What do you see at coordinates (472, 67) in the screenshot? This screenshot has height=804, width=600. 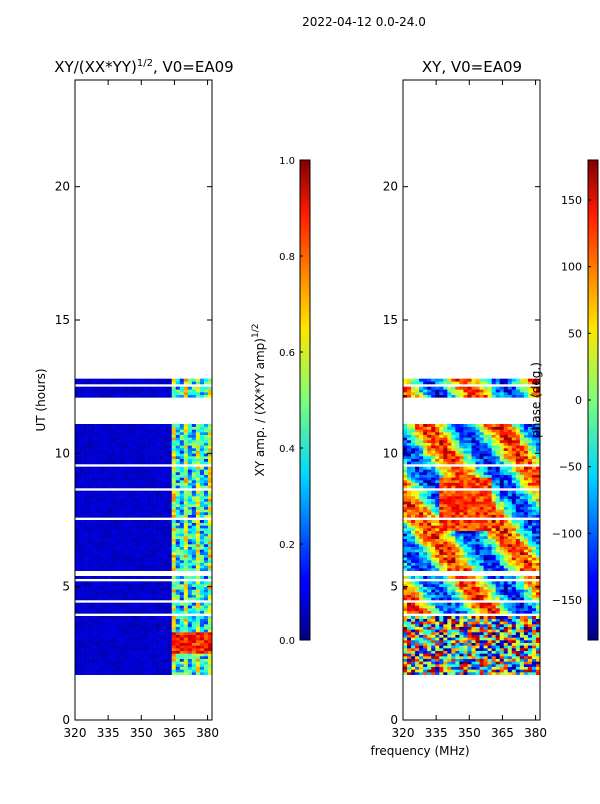 I see `phase-title: XY, V0=EA09` at bounding box center [472, 67].